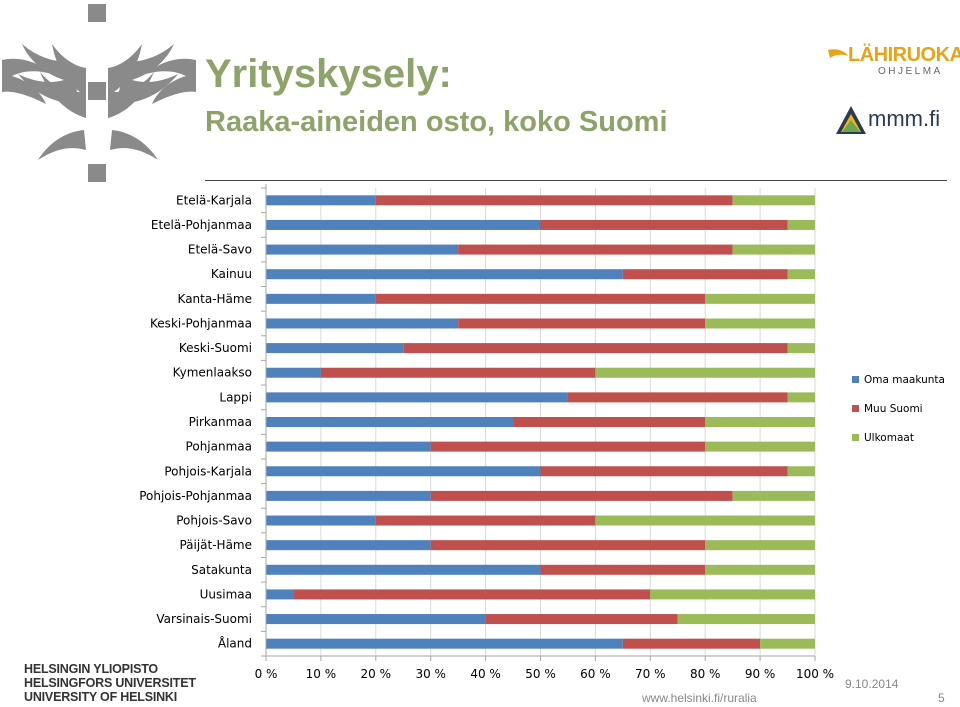 The width and height of the screenshot is (960, 707). What do you see at coordinates (889, 438) in the screenshot?
I see `legend-label: Ulkomaat` at bounding box center [889, 438].